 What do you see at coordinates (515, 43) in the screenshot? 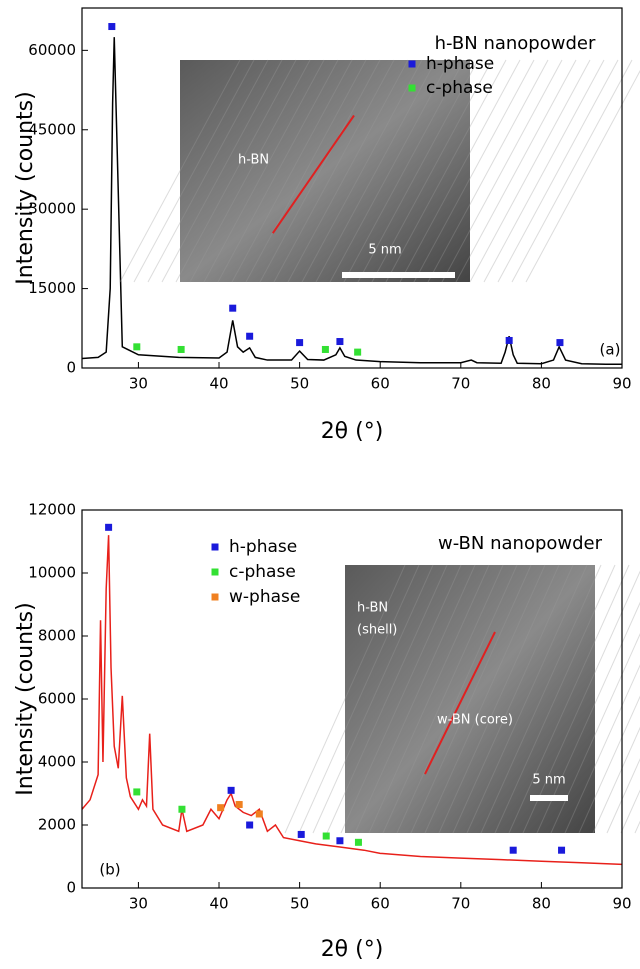
I see `annotation: h-BN nanopowder` at bounding box center [515, 43].